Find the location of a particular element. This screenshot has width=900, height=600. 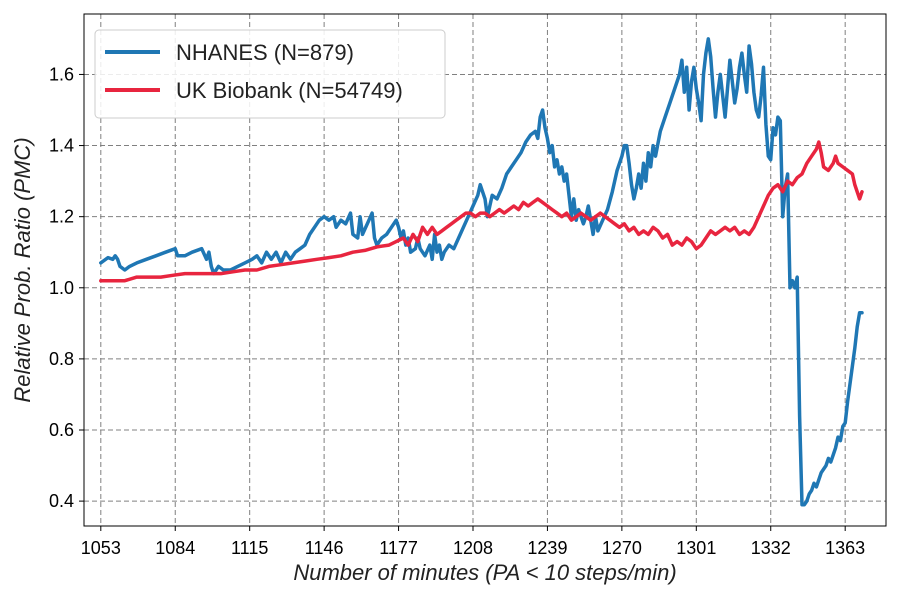

y-tick-label: 1.4 is located at coordinates (61, 146).